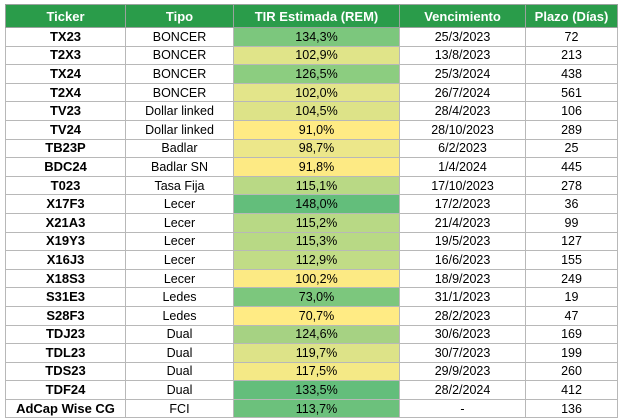  What do you see at coordinates (571, 148) in the screenshot?
I see `plazo-cell: 25` at bounding box center [571, 148].